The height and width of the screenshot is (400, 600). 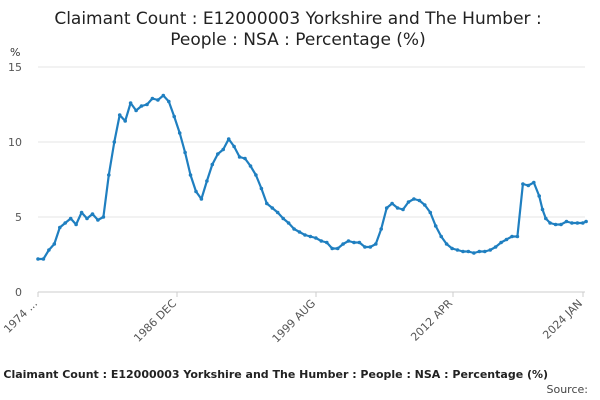 What do you see at coordinates (297, 40) in the screenshot?
I see `chart-title-line2: People : NSA : Percentage (%)` at bounding box center [297, 40].